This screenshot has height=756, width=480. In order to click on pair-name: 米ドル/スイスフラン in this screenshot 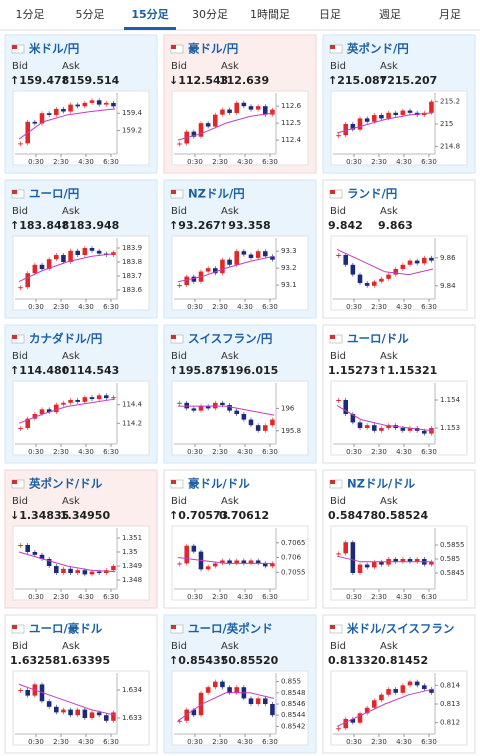, I will do `click(400, 629)`.